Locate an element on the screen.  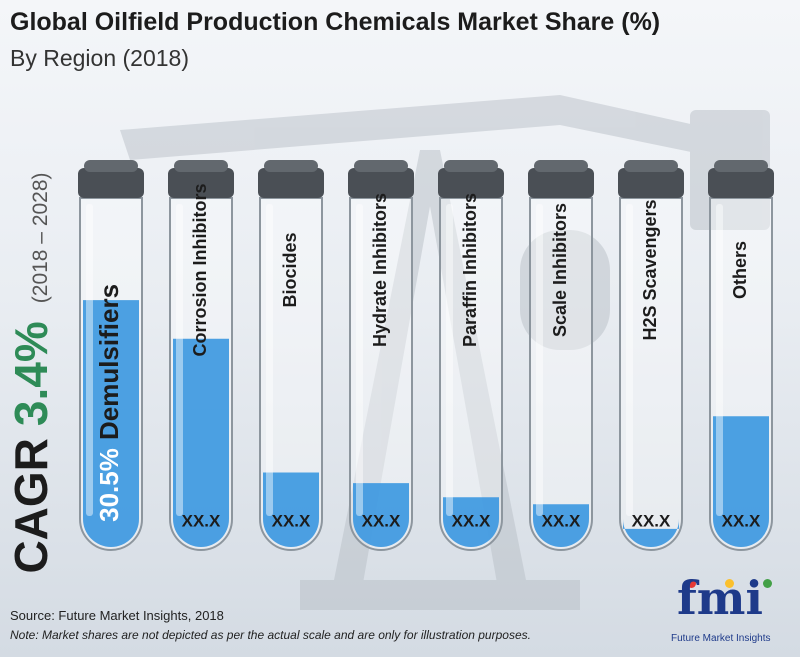
fmi-logo: fmi Future Market Insights is located at coordinates (730, 609).